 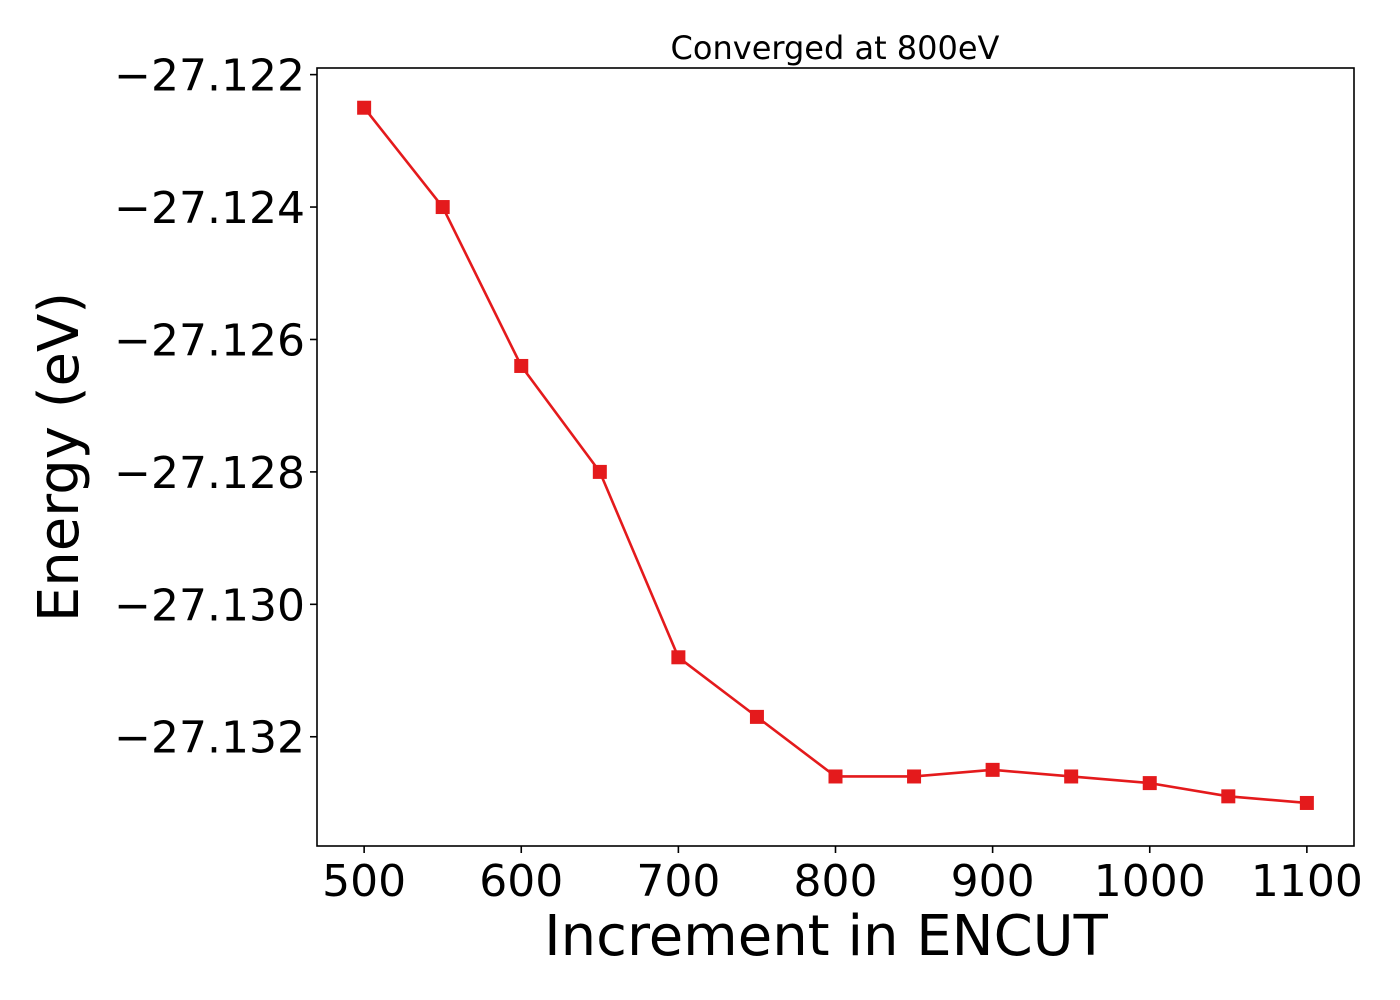 What do you see at coordinates (209, 208) in the screenshot?
I see `y-tick-label: −27.124` at bounding box center [209, 208].